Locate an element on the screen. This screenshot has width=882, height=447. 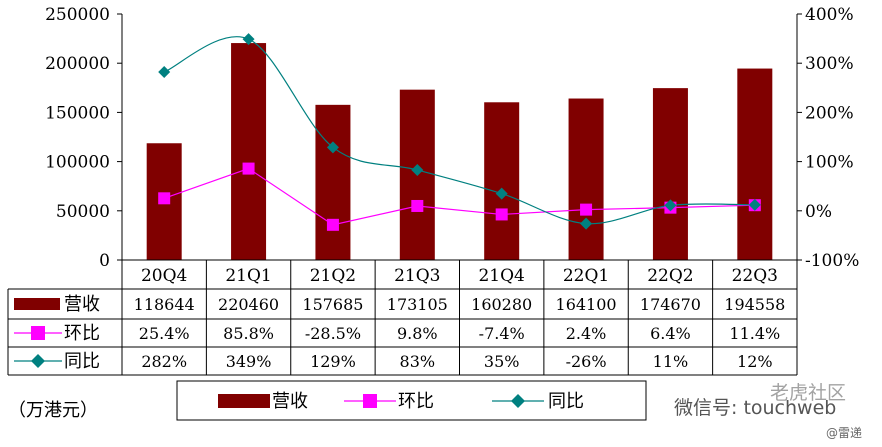
watermark-wechat-id: 微信号: touchweb is located at coordinates (755, 408).